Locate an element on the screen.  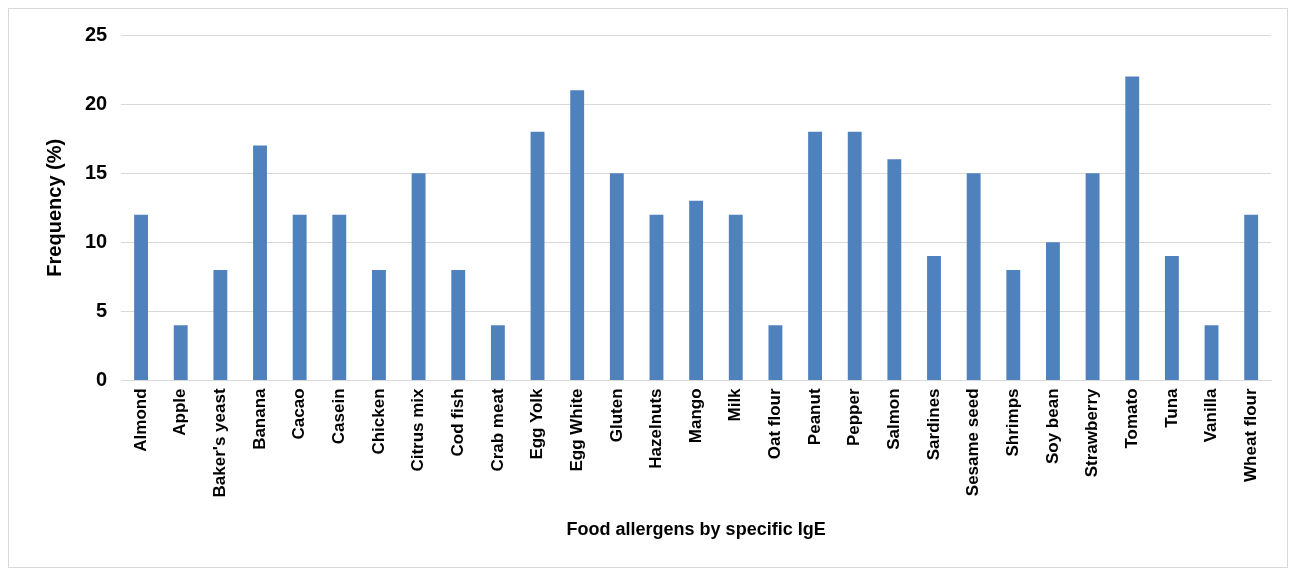
y-tick-label: 5 is located at coordinates (102, 309).